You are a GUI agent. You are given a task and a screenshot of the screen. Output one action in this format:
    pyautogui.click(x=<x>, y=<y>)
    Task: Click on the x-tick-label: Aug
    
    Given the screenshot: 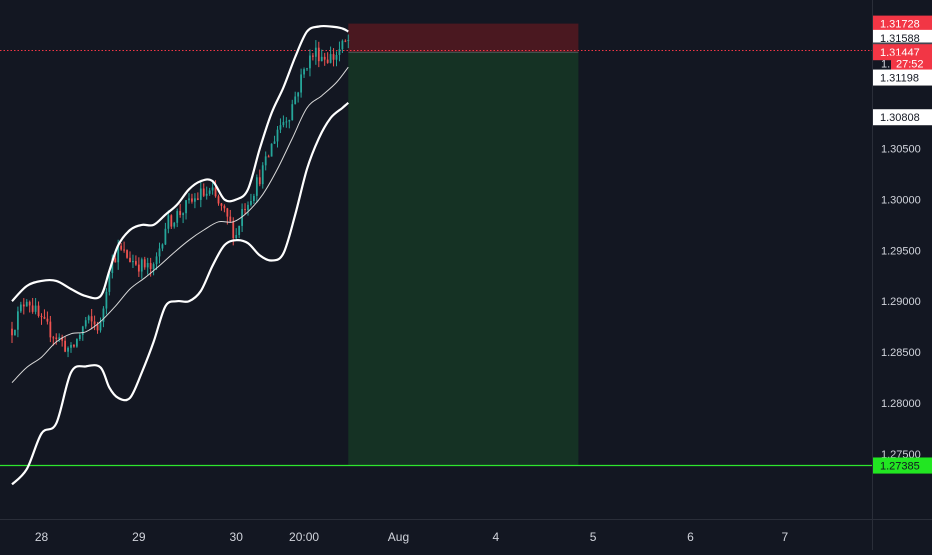 What is the action you would take?
    pyautogui.click(x=398, y=537)
    